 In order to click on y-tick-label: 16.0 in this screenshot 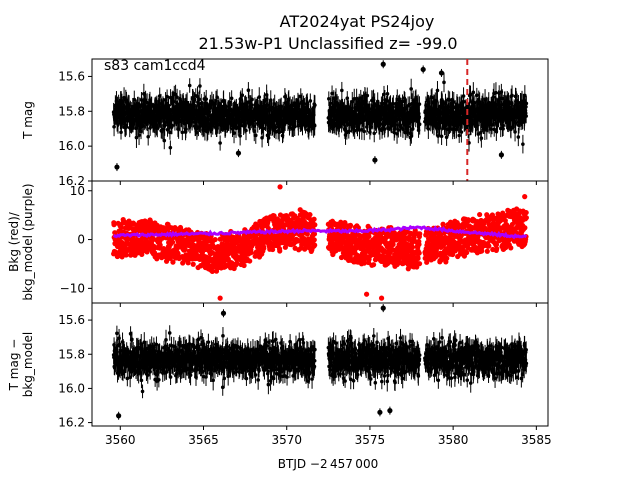, I will do `click(71, 146)`.